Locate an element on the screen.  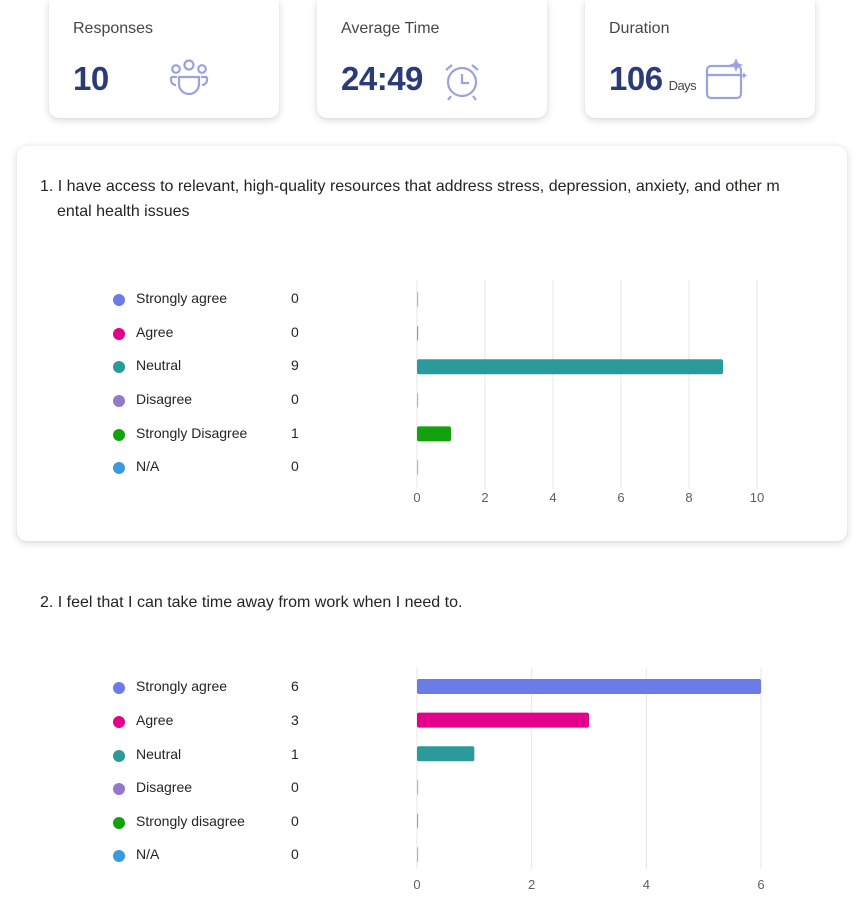
responses-label: Responses is located at coordinates (113, 28).